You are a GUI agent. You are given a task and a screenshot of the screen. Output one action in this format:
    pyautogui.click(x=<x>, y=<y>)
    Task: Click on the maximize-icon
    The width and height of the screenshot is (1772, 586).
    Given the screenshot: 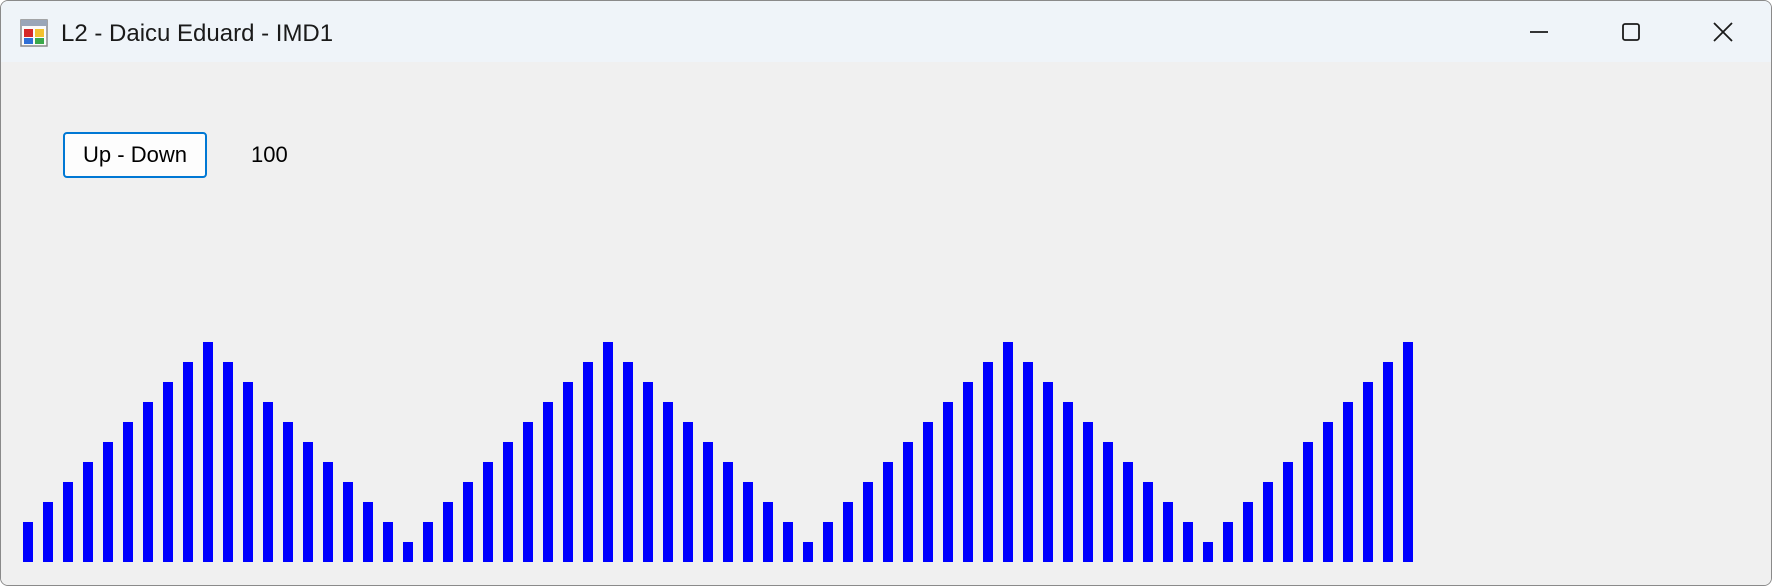 What is the action you would take?
    pyautogui.click(x=1631, y=31)
    